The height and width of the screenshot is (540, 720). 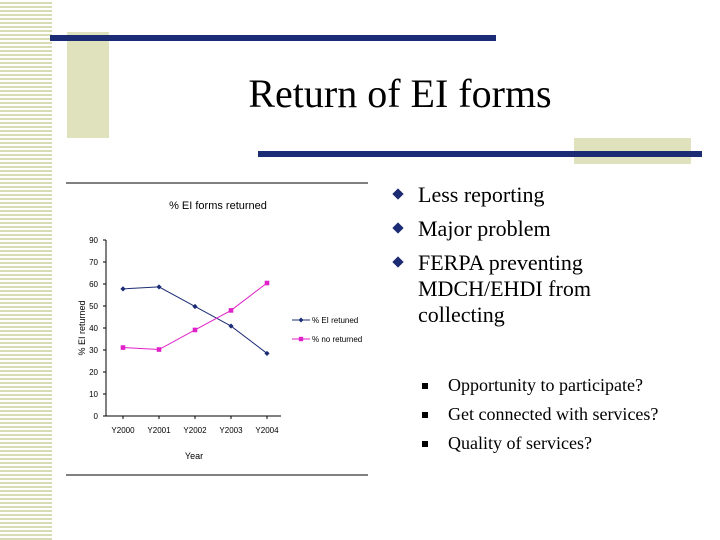 What do you see at coordinates (26, 270) in the screenshot?
I see `decorative-stripe-bar` at bounding box center [26, 270].